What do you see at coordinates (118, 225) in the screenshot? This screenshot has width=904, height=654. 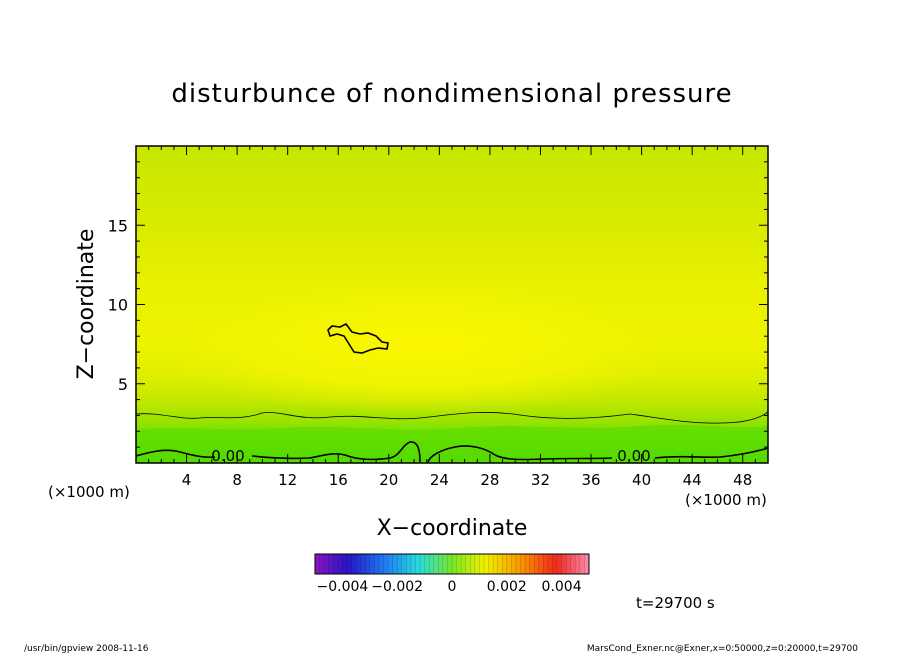 I see `y-tick-label: 15` at bounding box center [118, 225].